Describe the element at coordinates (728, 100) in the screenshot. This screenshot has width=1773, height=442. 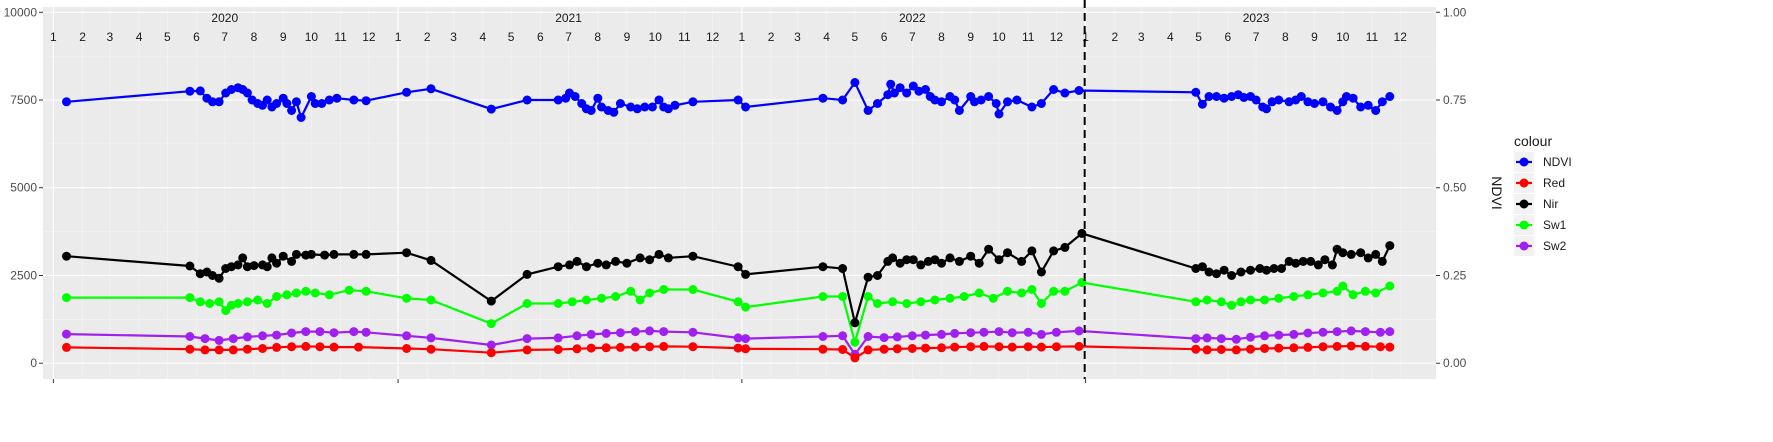
I see `series-ndvi` at that location.